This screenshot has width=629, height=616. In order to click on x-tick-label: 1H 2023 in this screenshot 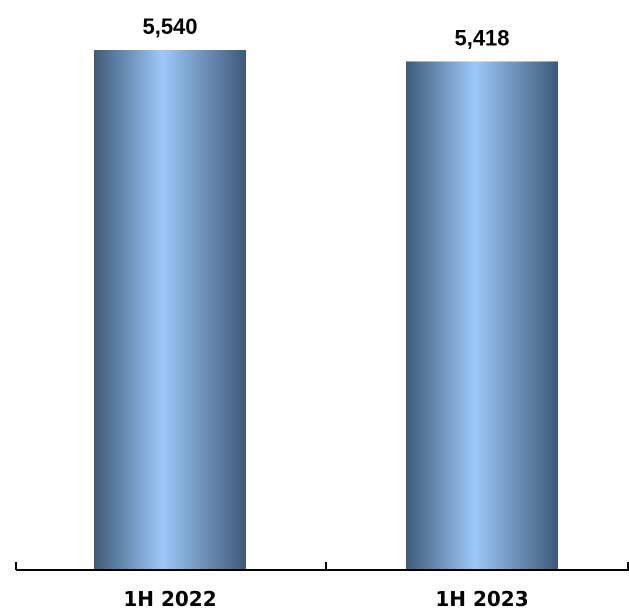, I will do `click(481, 599)`.